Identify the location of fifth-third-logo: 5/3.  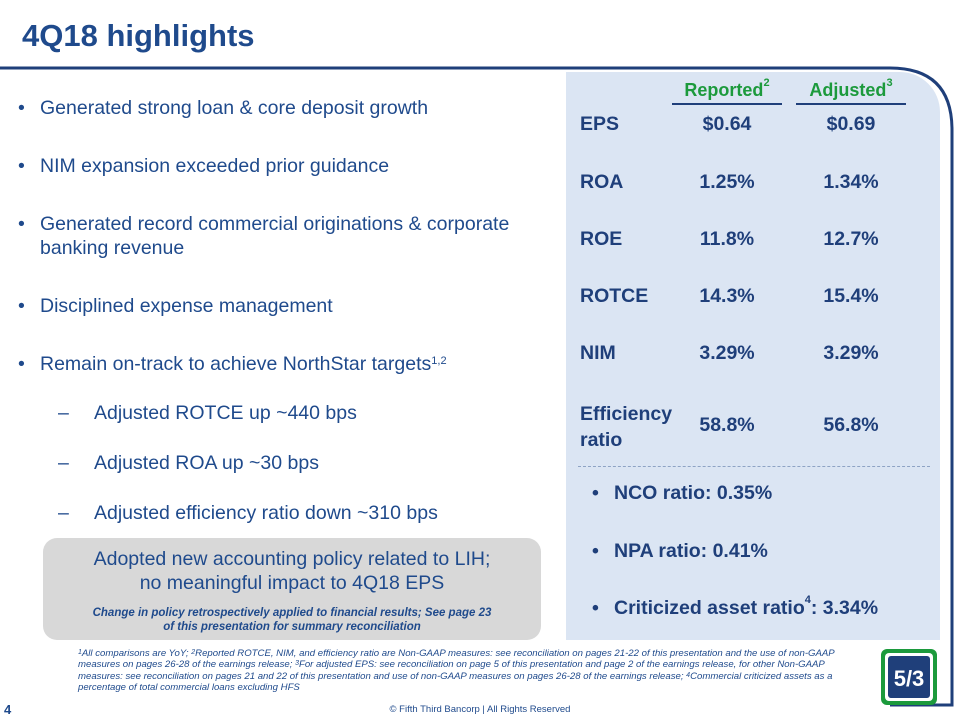
(909, 677).